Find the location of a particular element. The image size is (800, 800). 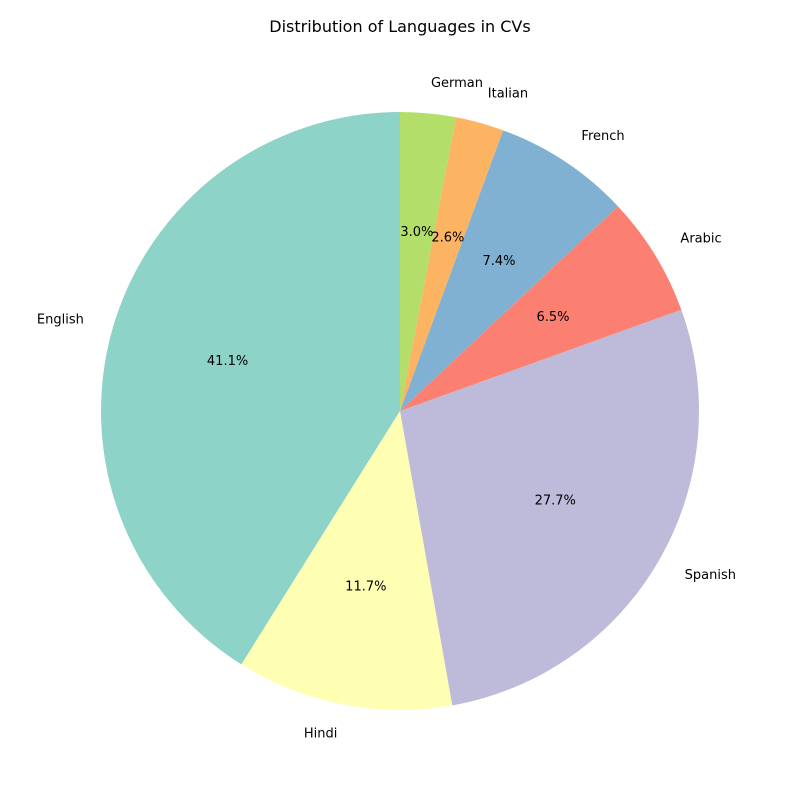

slice-label-arabic: Arabic is located at coordinates (700, 239).